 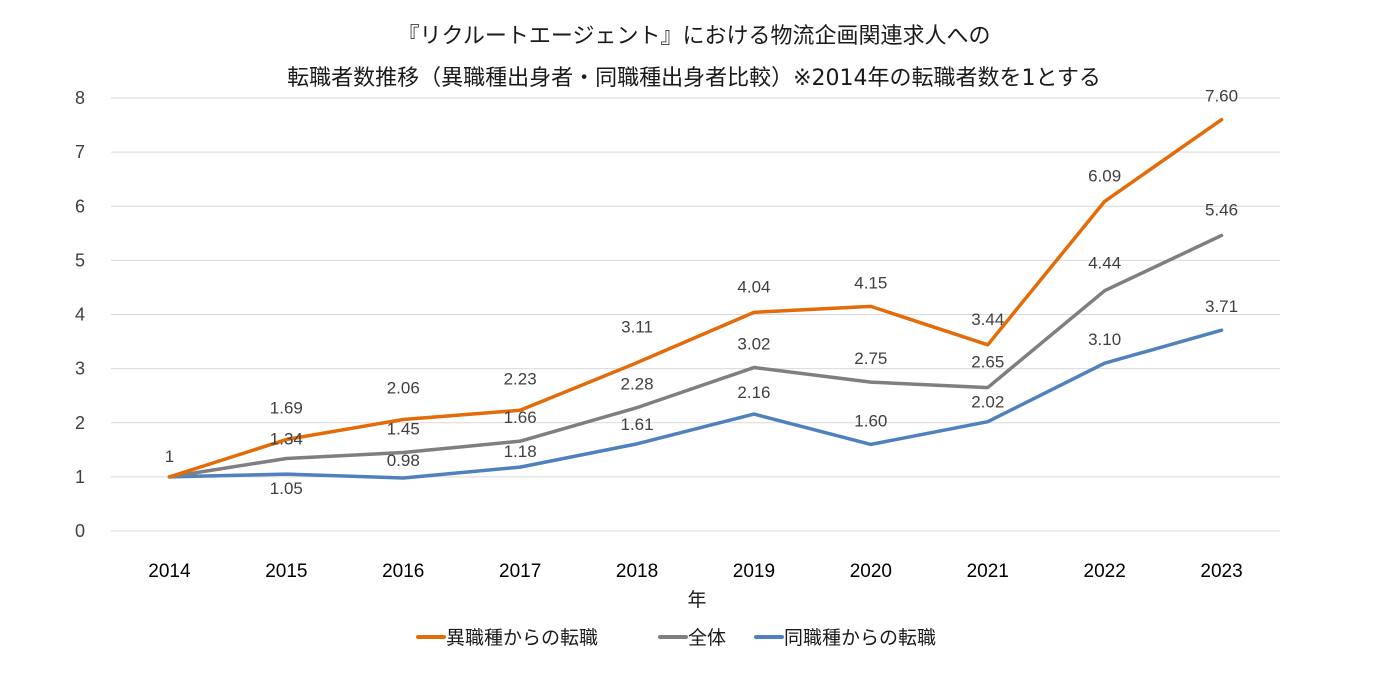 What do you see at coordinates (870, 282) in the screenshot?
I see `data-label: 4.15` at bounding box center [870, 282].